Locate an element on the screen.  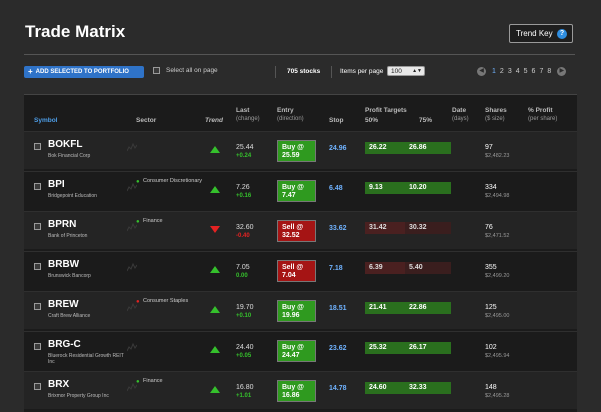
page-link-4: 4 is located at coordinates (517, 71).